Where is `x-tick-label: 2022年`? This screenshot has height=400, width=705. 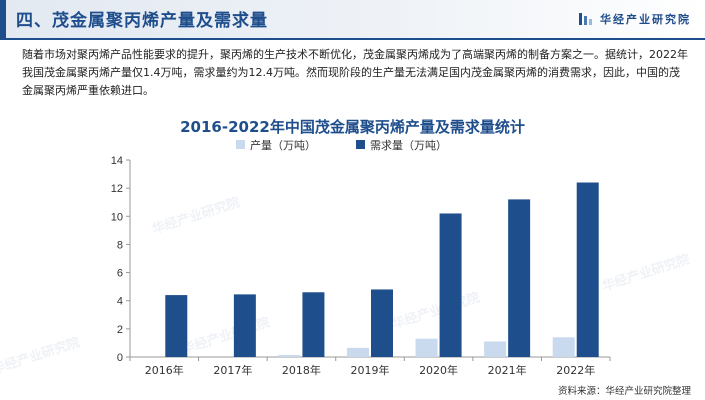
x-tick-label: 2022年 is located at coordinates (575, 370).